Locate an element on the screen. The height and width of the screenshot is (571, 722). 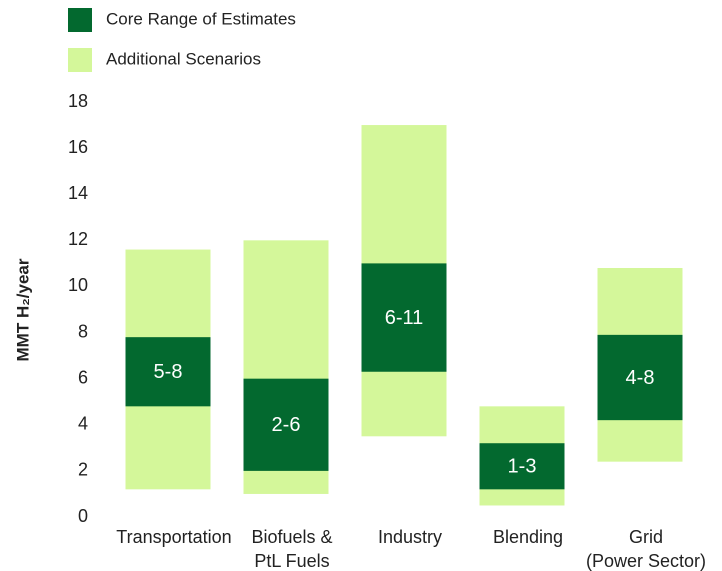
legend-label: Core Range of Estimates is located at coordinates (201, 18).